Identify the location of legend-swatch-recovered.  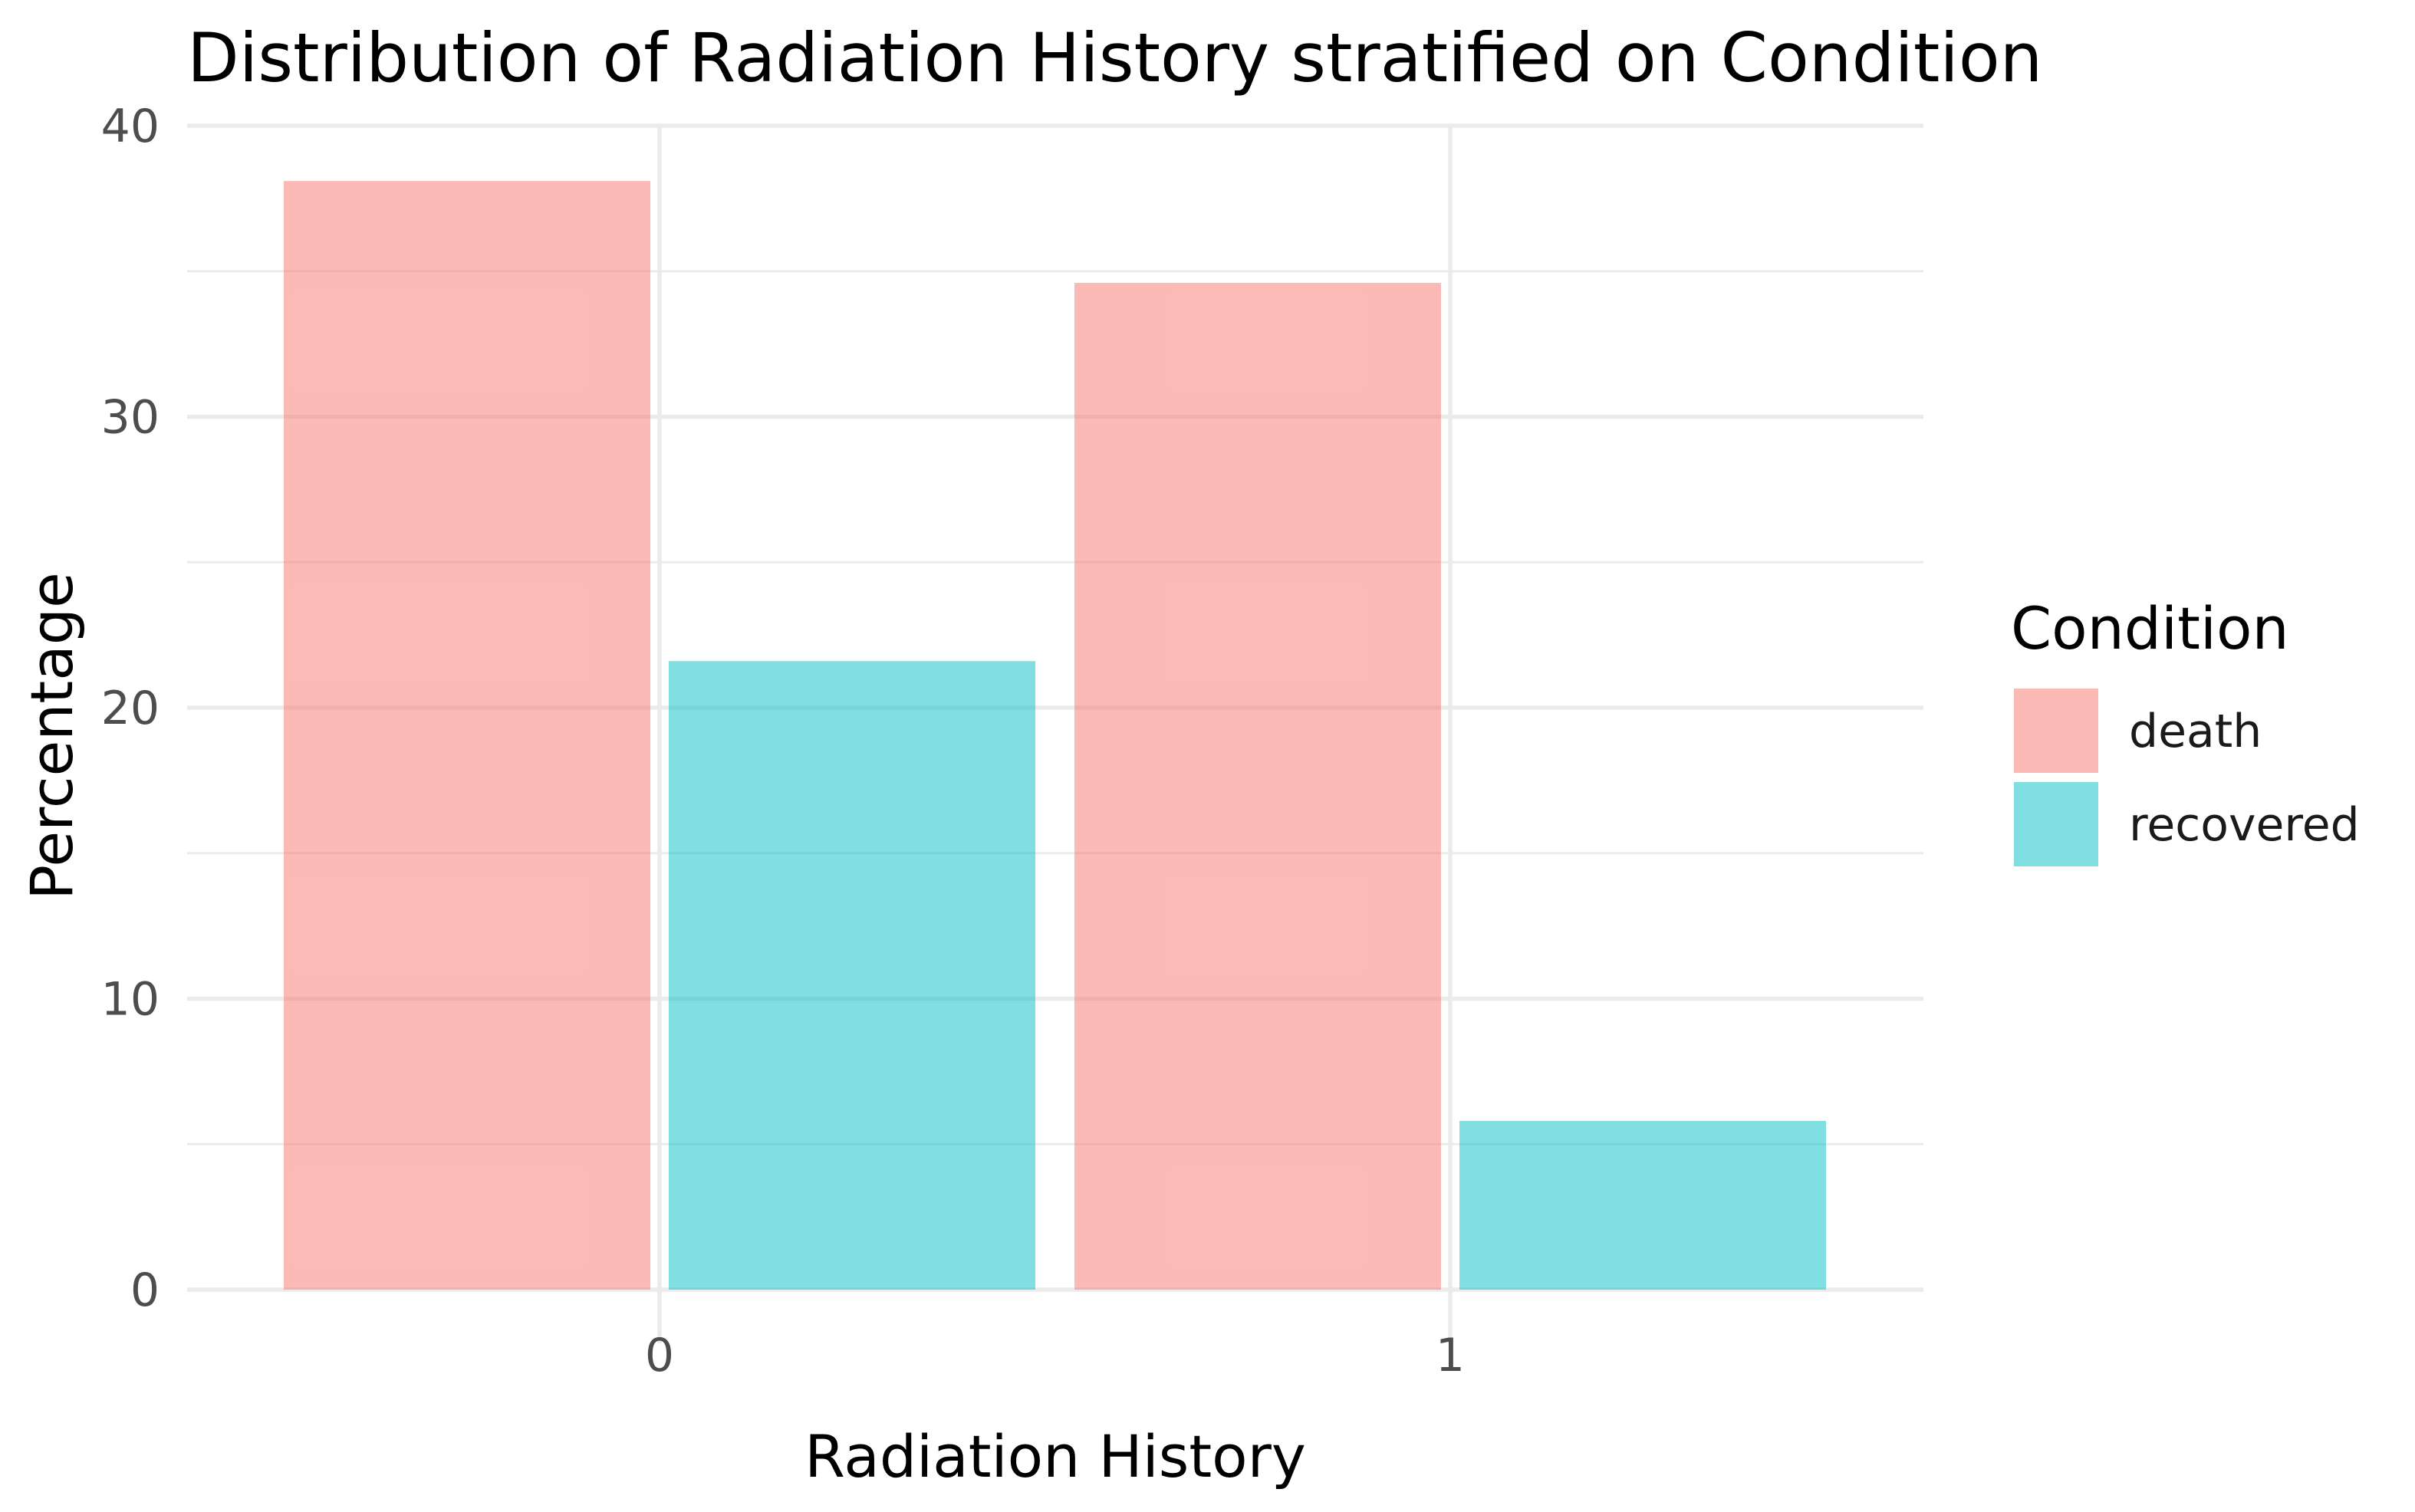
(2056, 824).